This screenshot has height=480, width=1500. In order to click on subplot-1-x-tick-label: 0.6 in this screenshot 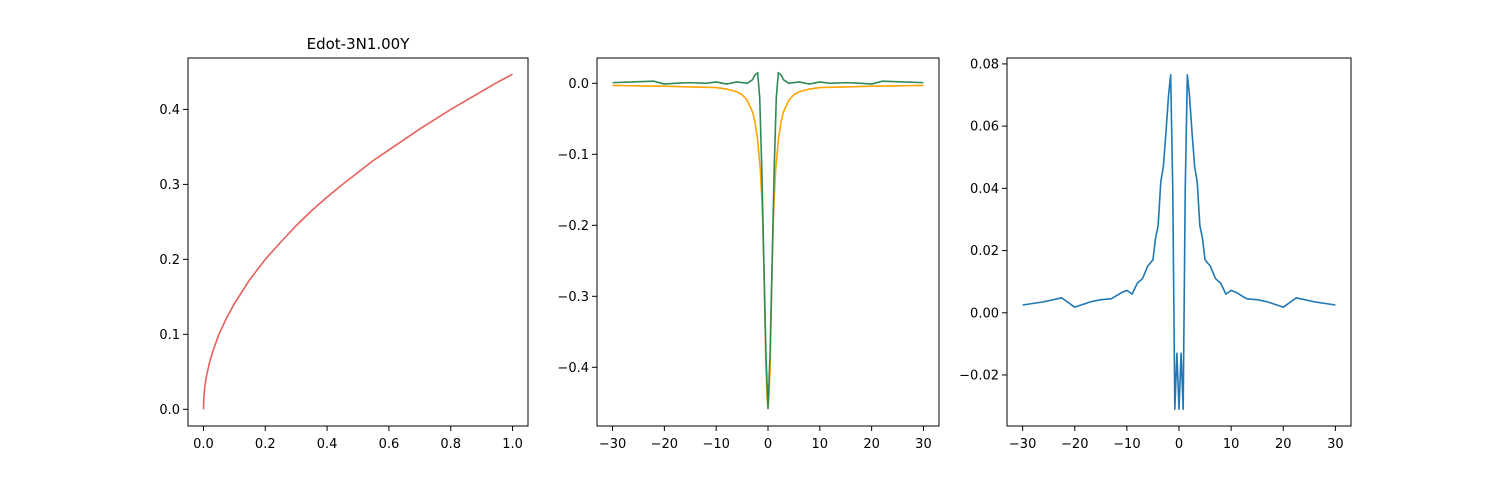, I will do `click(389, 444)`.